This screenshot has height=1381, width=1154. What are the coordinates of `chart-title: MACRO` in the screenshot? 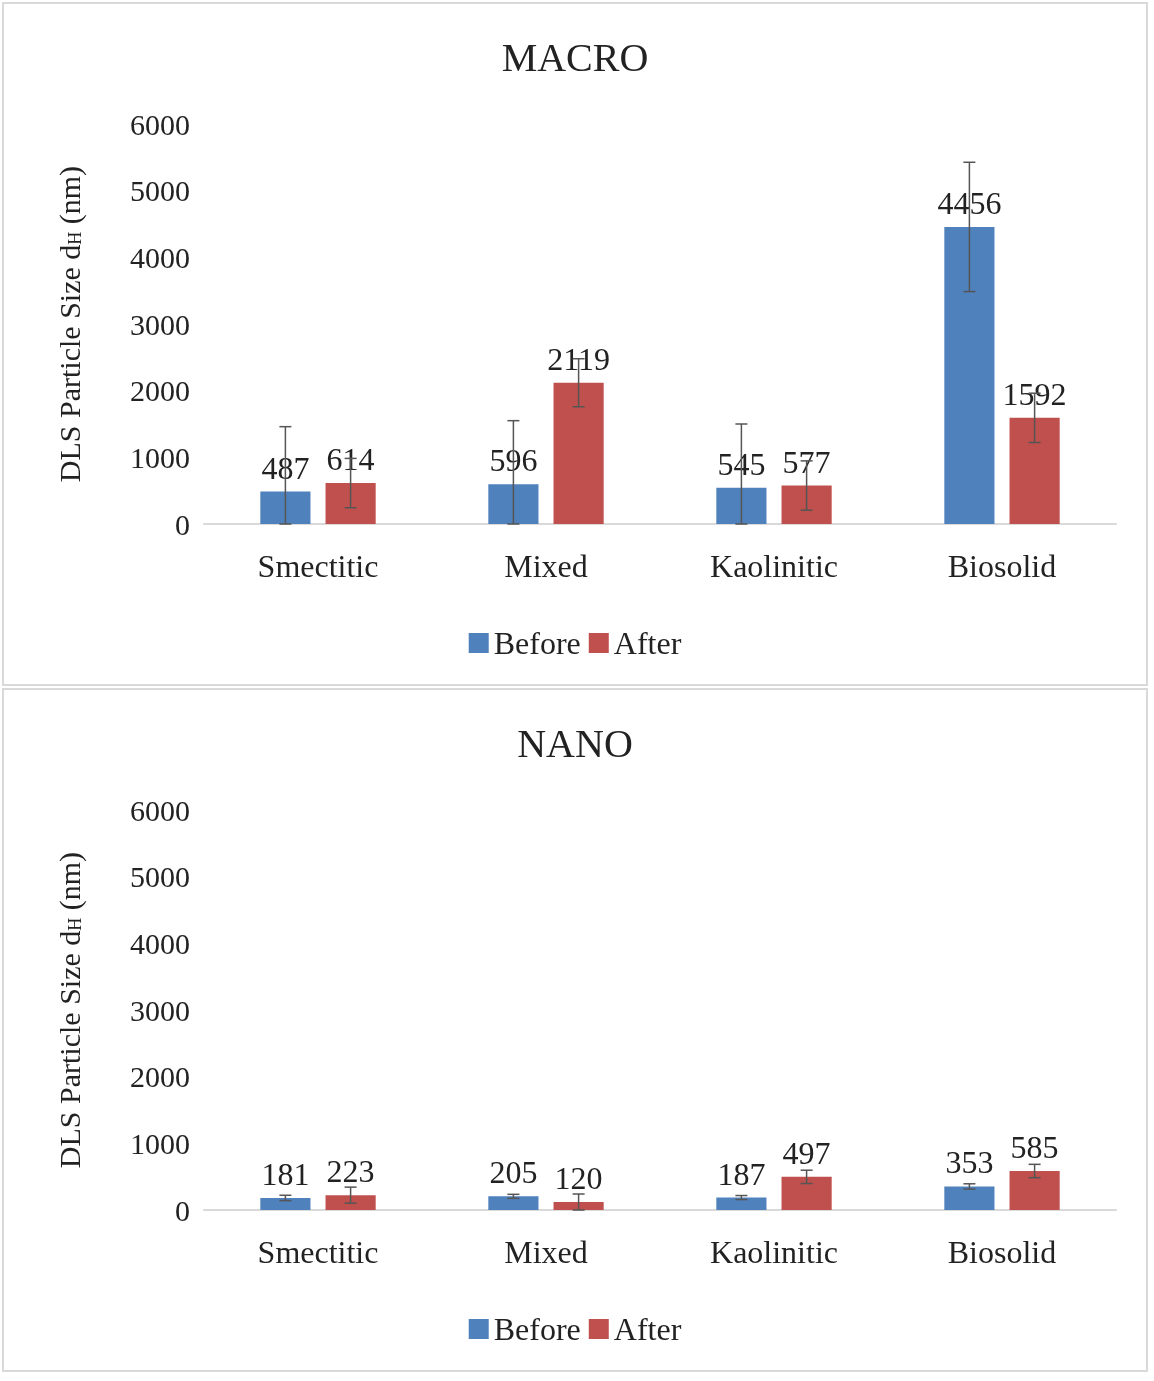 It's located at (575, 57).